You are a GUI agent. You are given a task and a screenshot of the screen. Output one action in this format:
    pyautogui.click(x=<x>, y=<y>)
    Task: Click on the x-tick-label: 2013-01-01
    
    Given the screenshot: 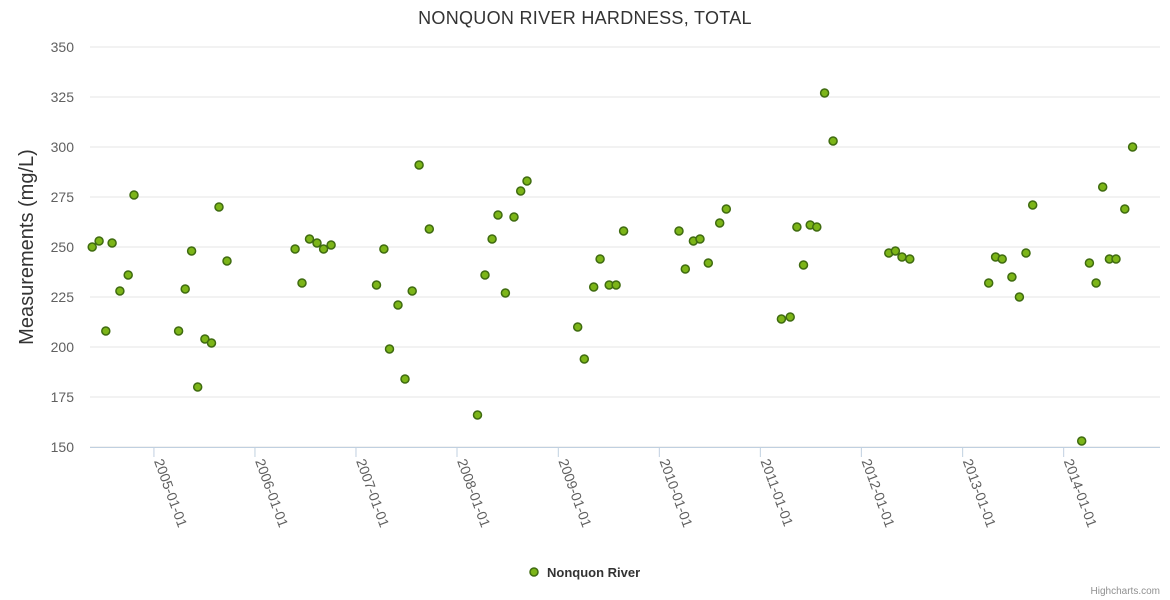 What is the action you would take?
    pyautogui.click(x=980, y=493)
    